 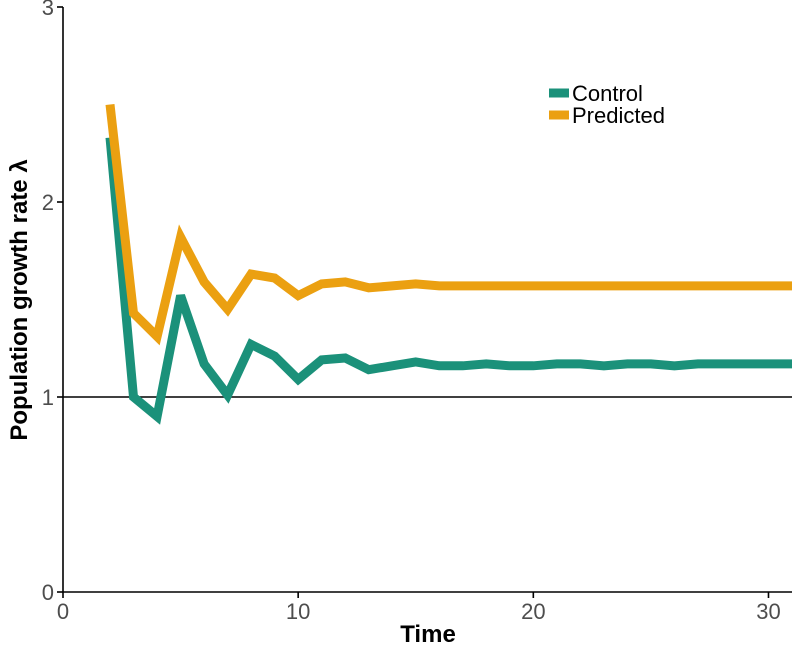 What do you see at coordinates (63, 611) in the screenshot?
I see `x-tick-label: 0` at bounding box center [63, 611].